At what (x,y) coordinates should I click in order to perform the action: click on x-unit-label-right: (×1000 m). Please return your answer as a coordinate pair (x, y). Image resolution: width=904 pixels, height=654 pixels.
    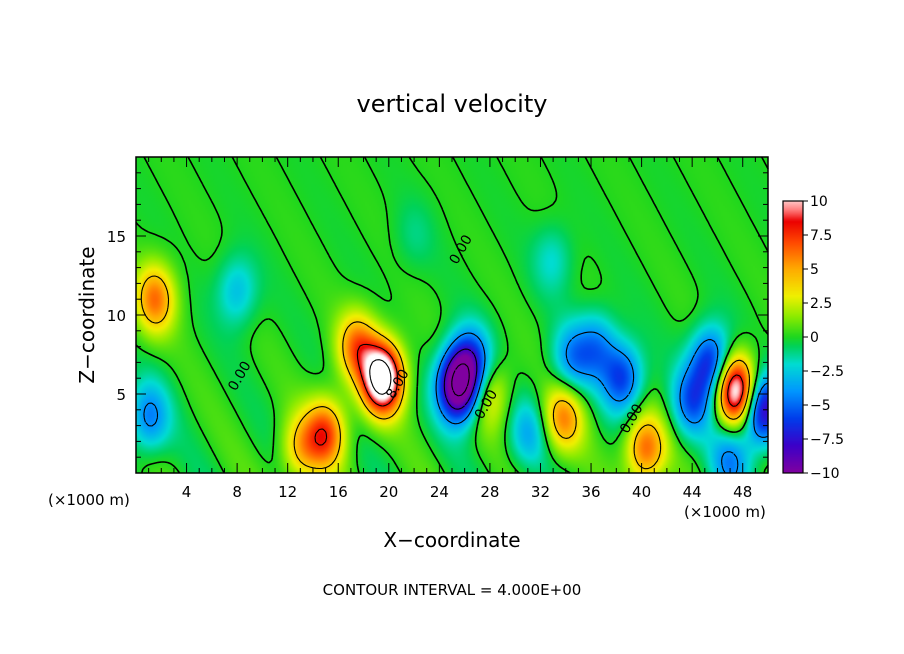
    Looking at the image, I should click on (725, 512).